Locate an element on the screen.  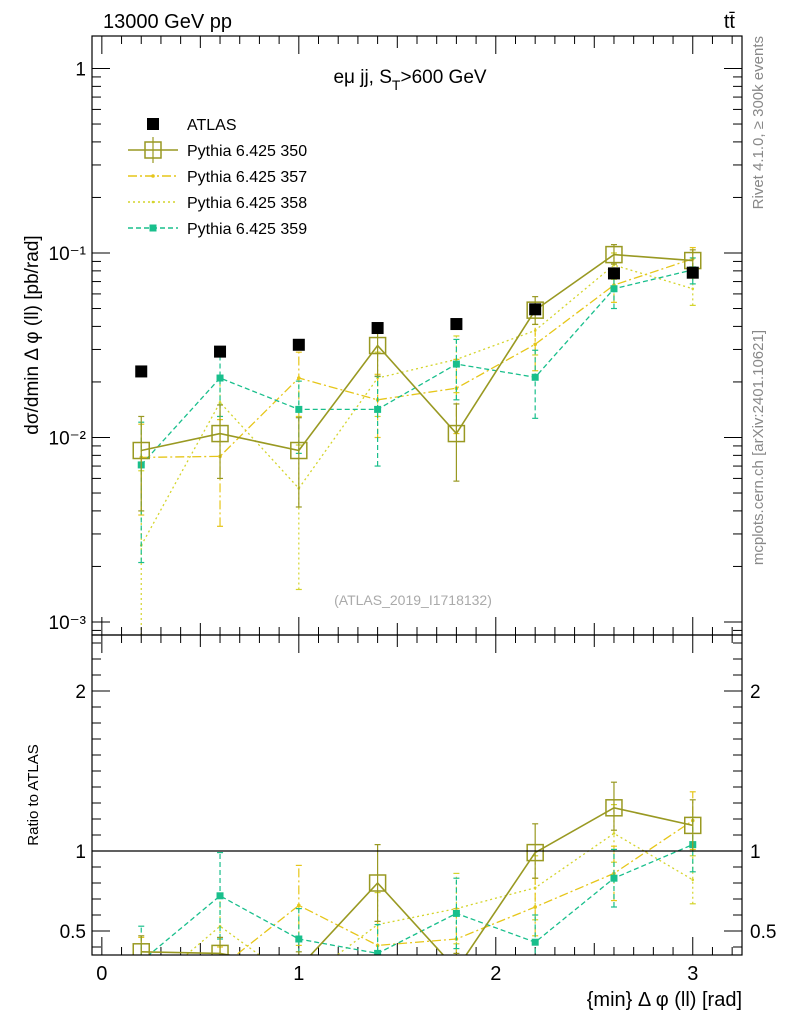
main-y-tick-label: 10⁻² is located at coordinates (68, 438).